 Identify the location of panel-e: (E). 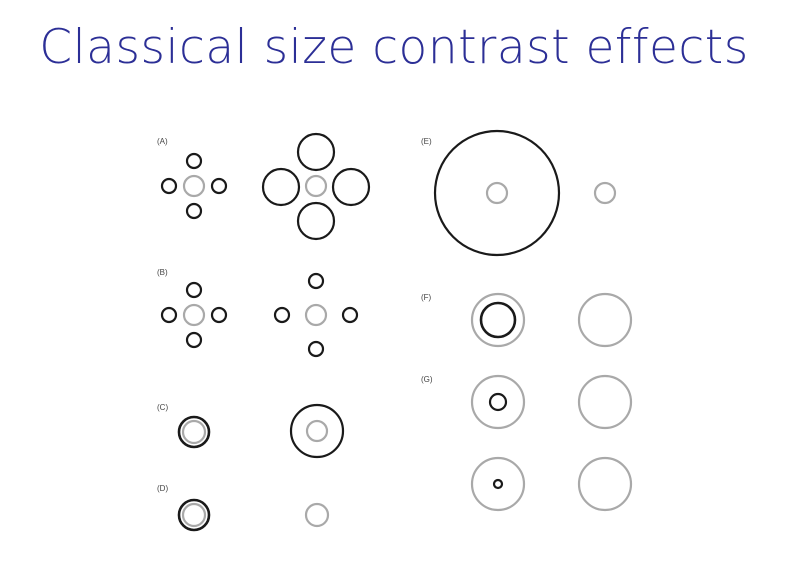
(519, 193).